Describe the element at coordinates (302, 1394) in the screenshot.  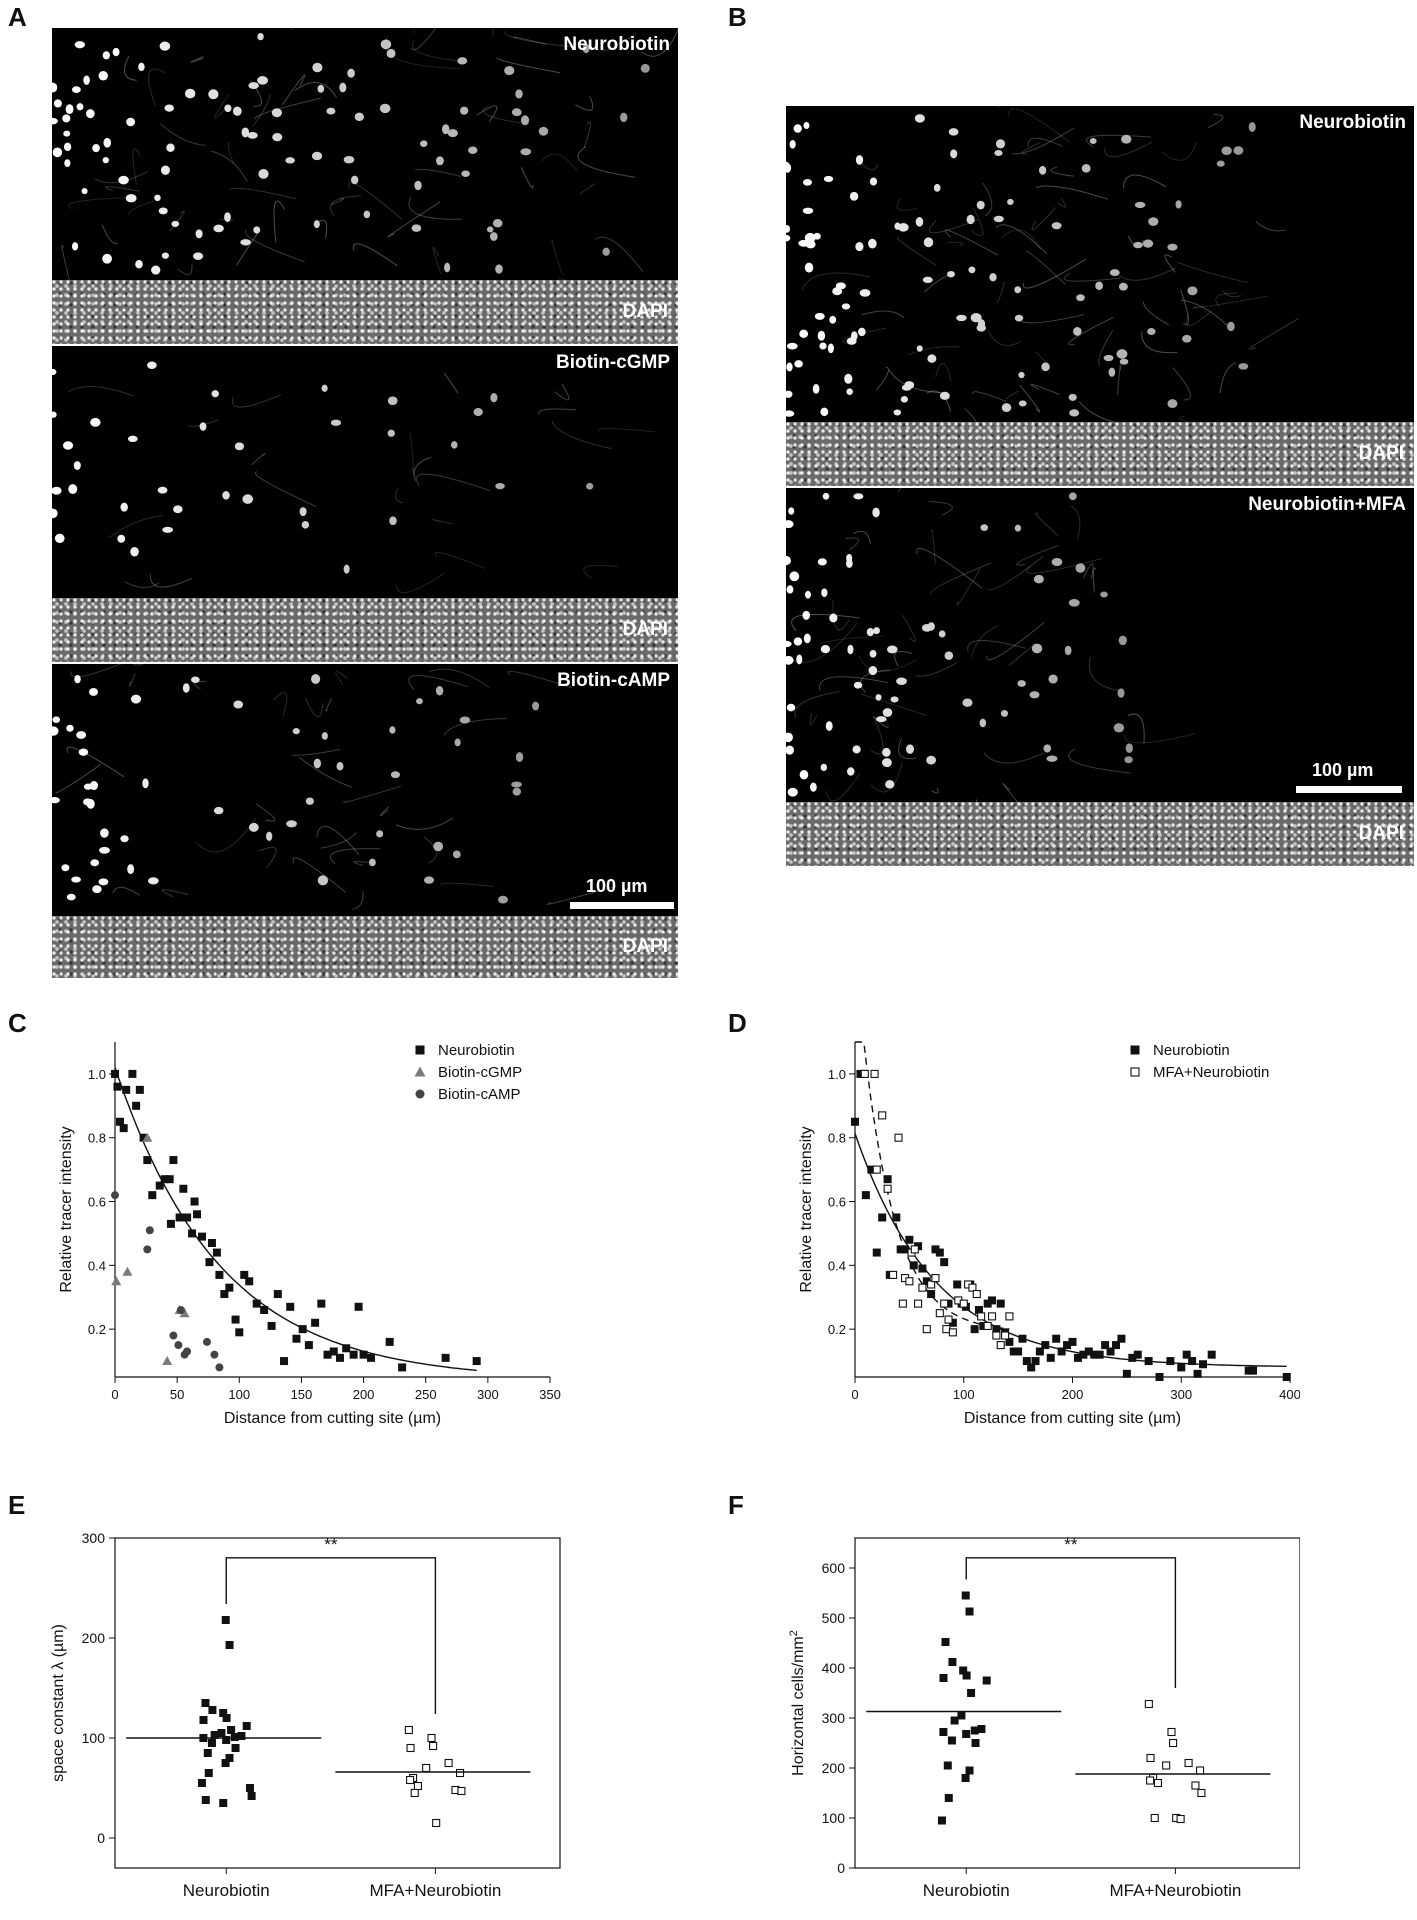
I see `x-tick-label: 150` at that location.